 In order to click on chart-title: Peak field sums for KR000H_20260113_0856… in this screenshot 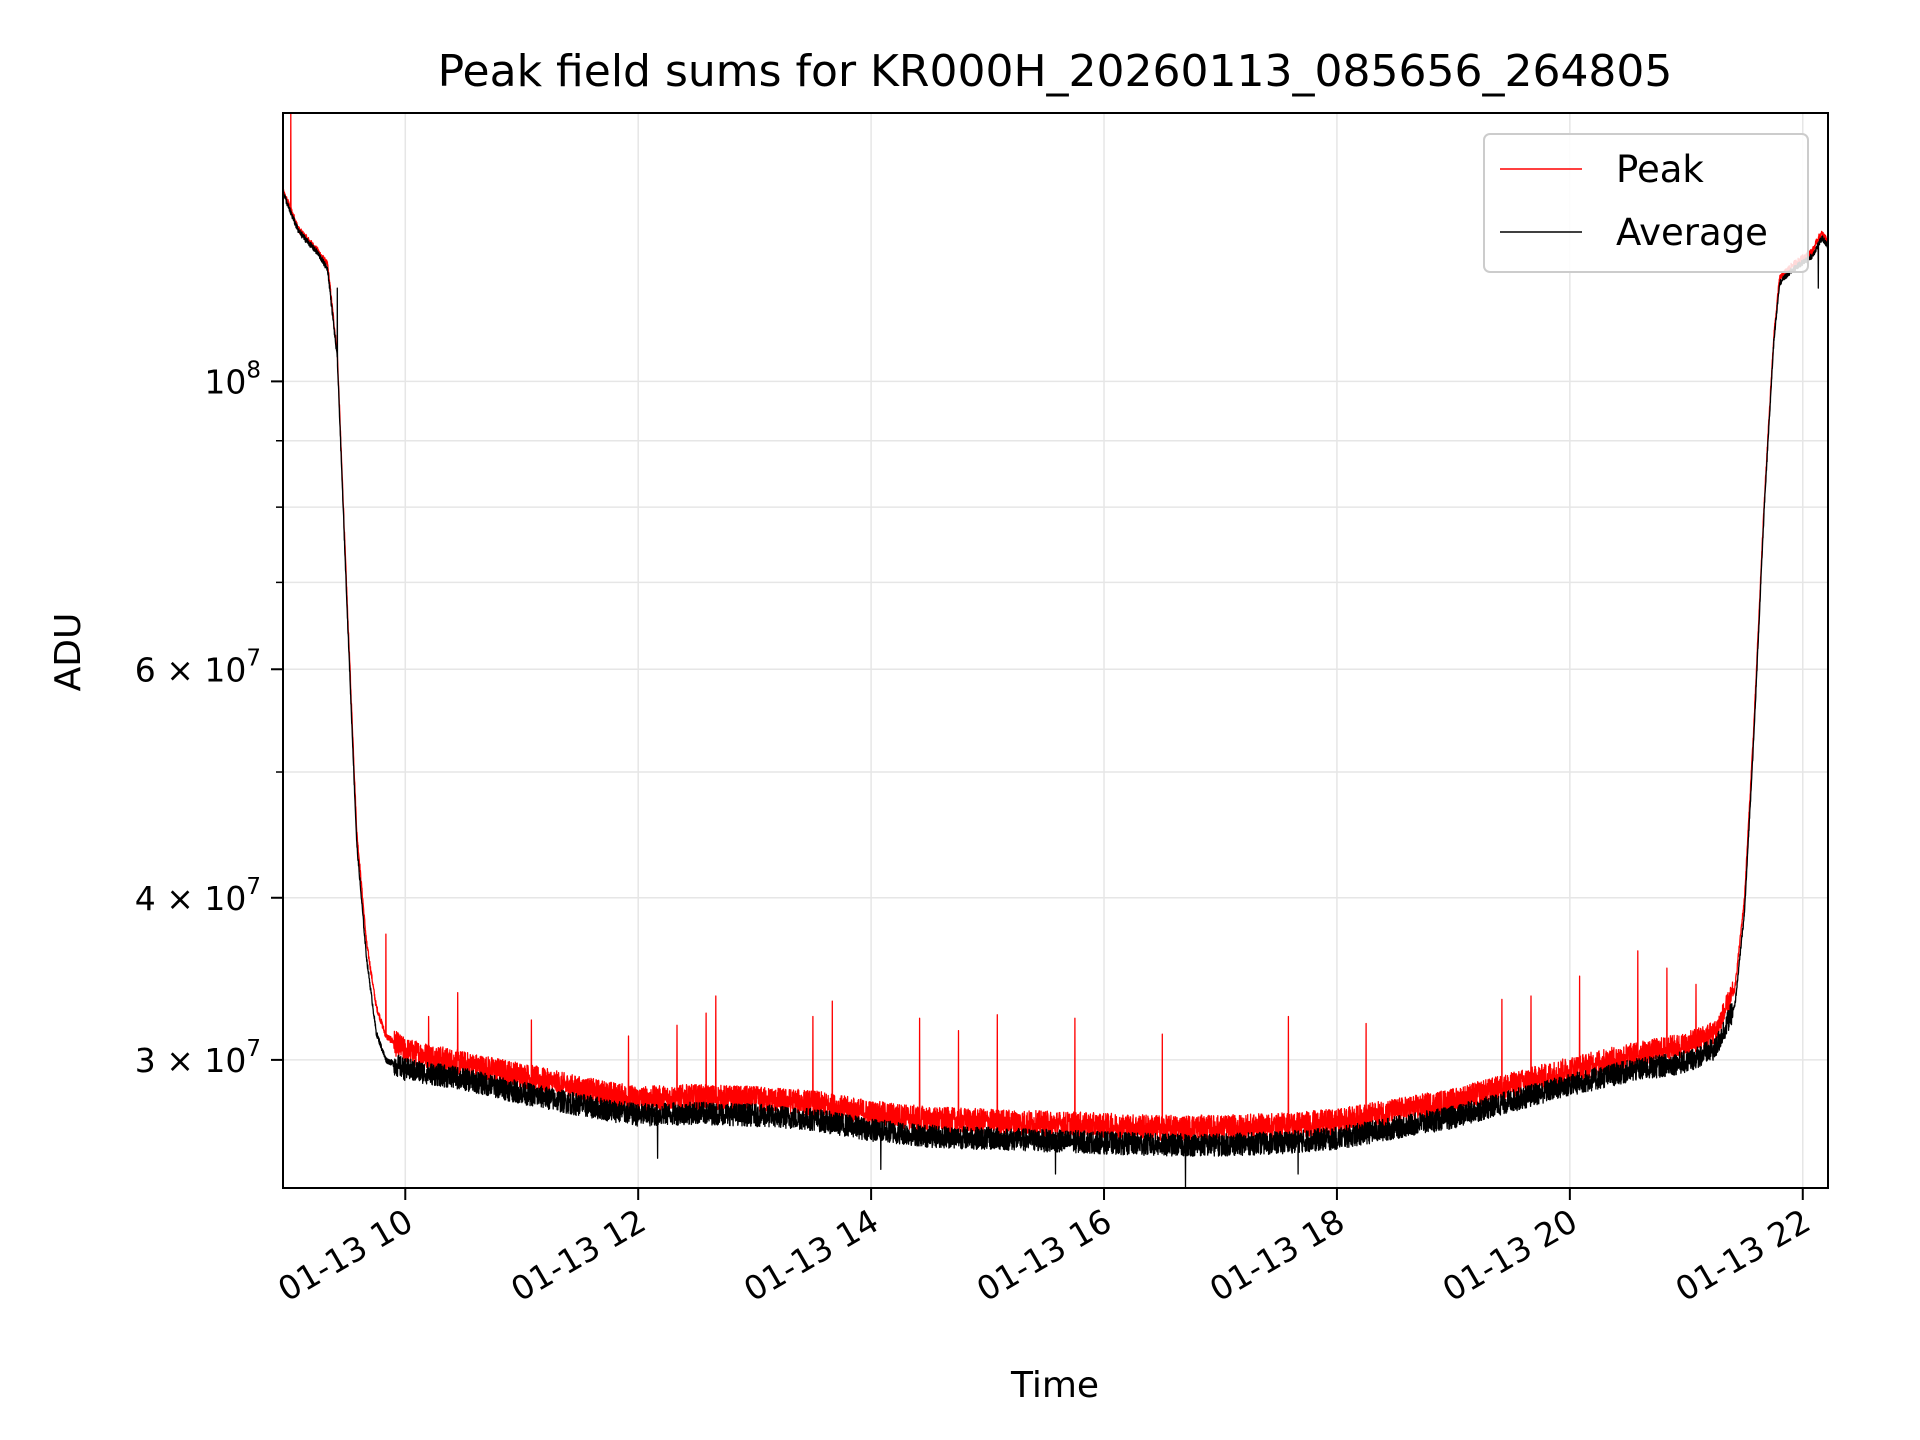, I will do `click(1055, 71)`.